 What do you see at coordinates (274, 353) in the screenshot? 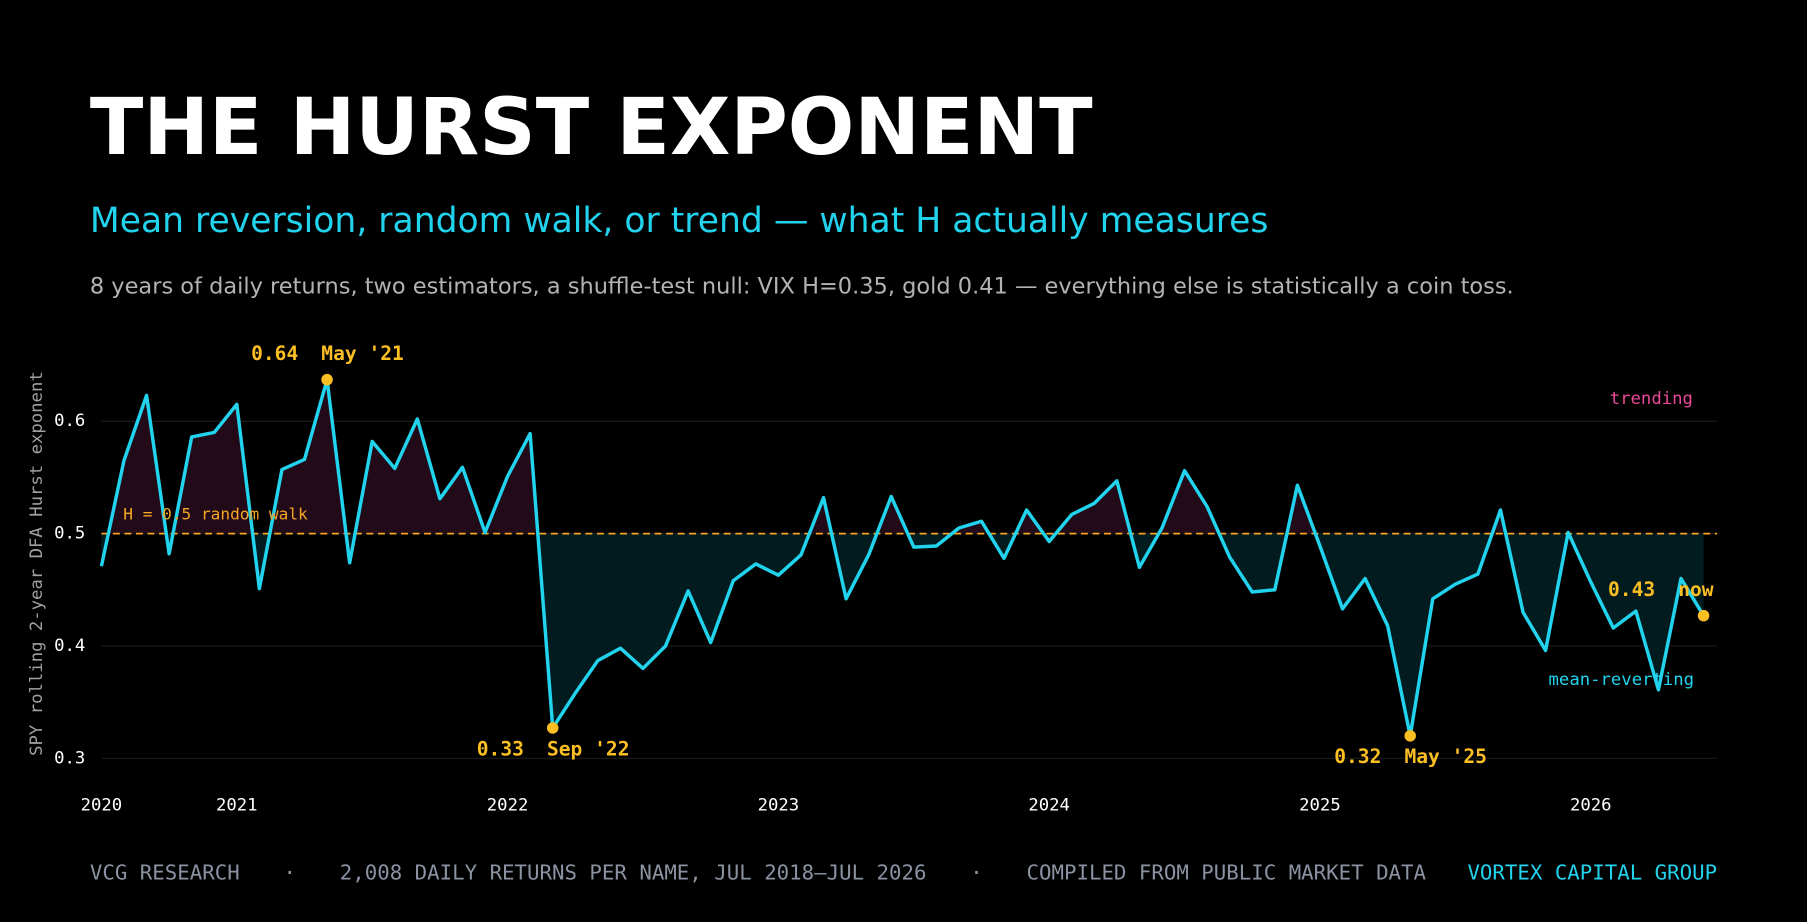
I see `annotation-value: 0.64` at bounding box center [274, 353].